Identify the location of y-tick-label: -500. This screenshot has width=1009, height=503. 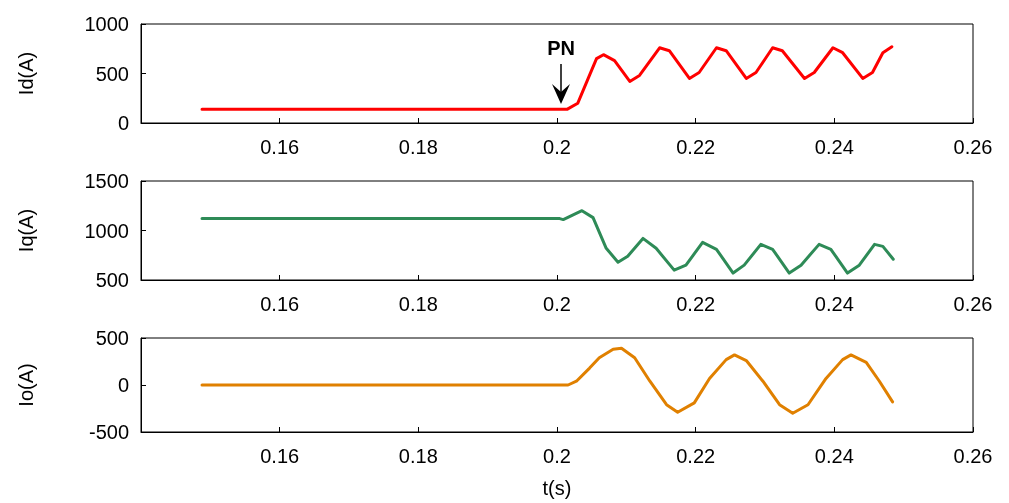
(108, 432).